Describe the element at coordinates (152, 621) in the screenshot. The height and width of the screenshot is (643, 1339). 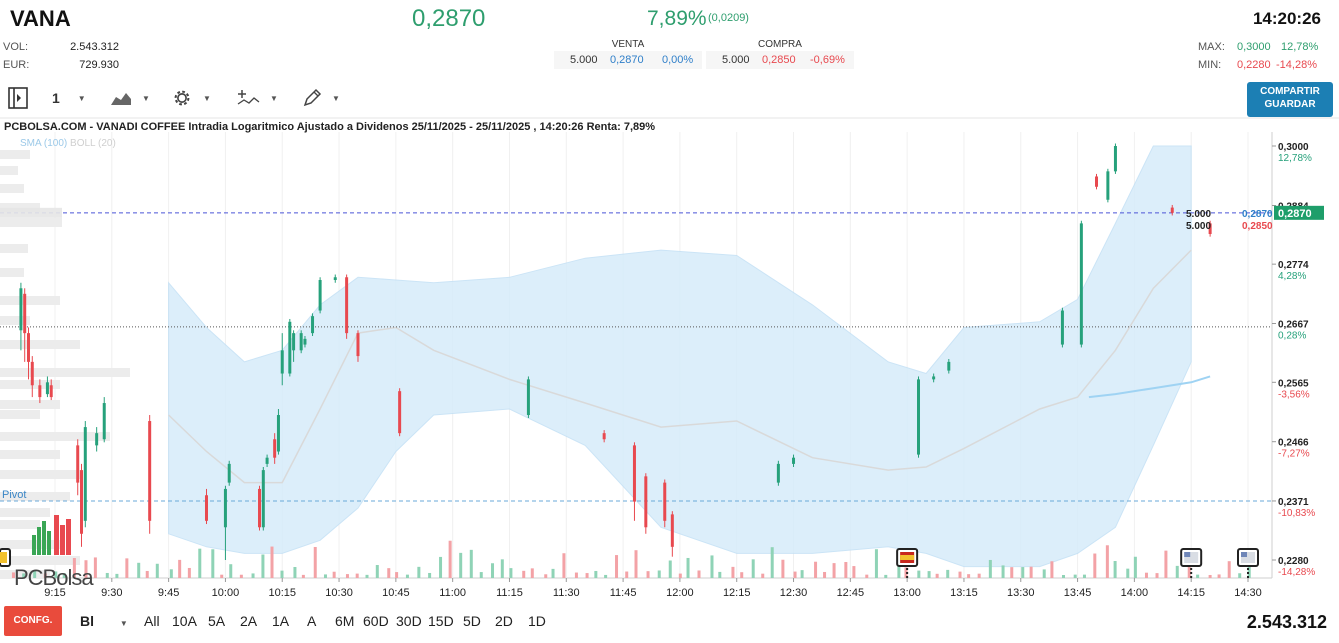
I see `range-all: All` at that location.